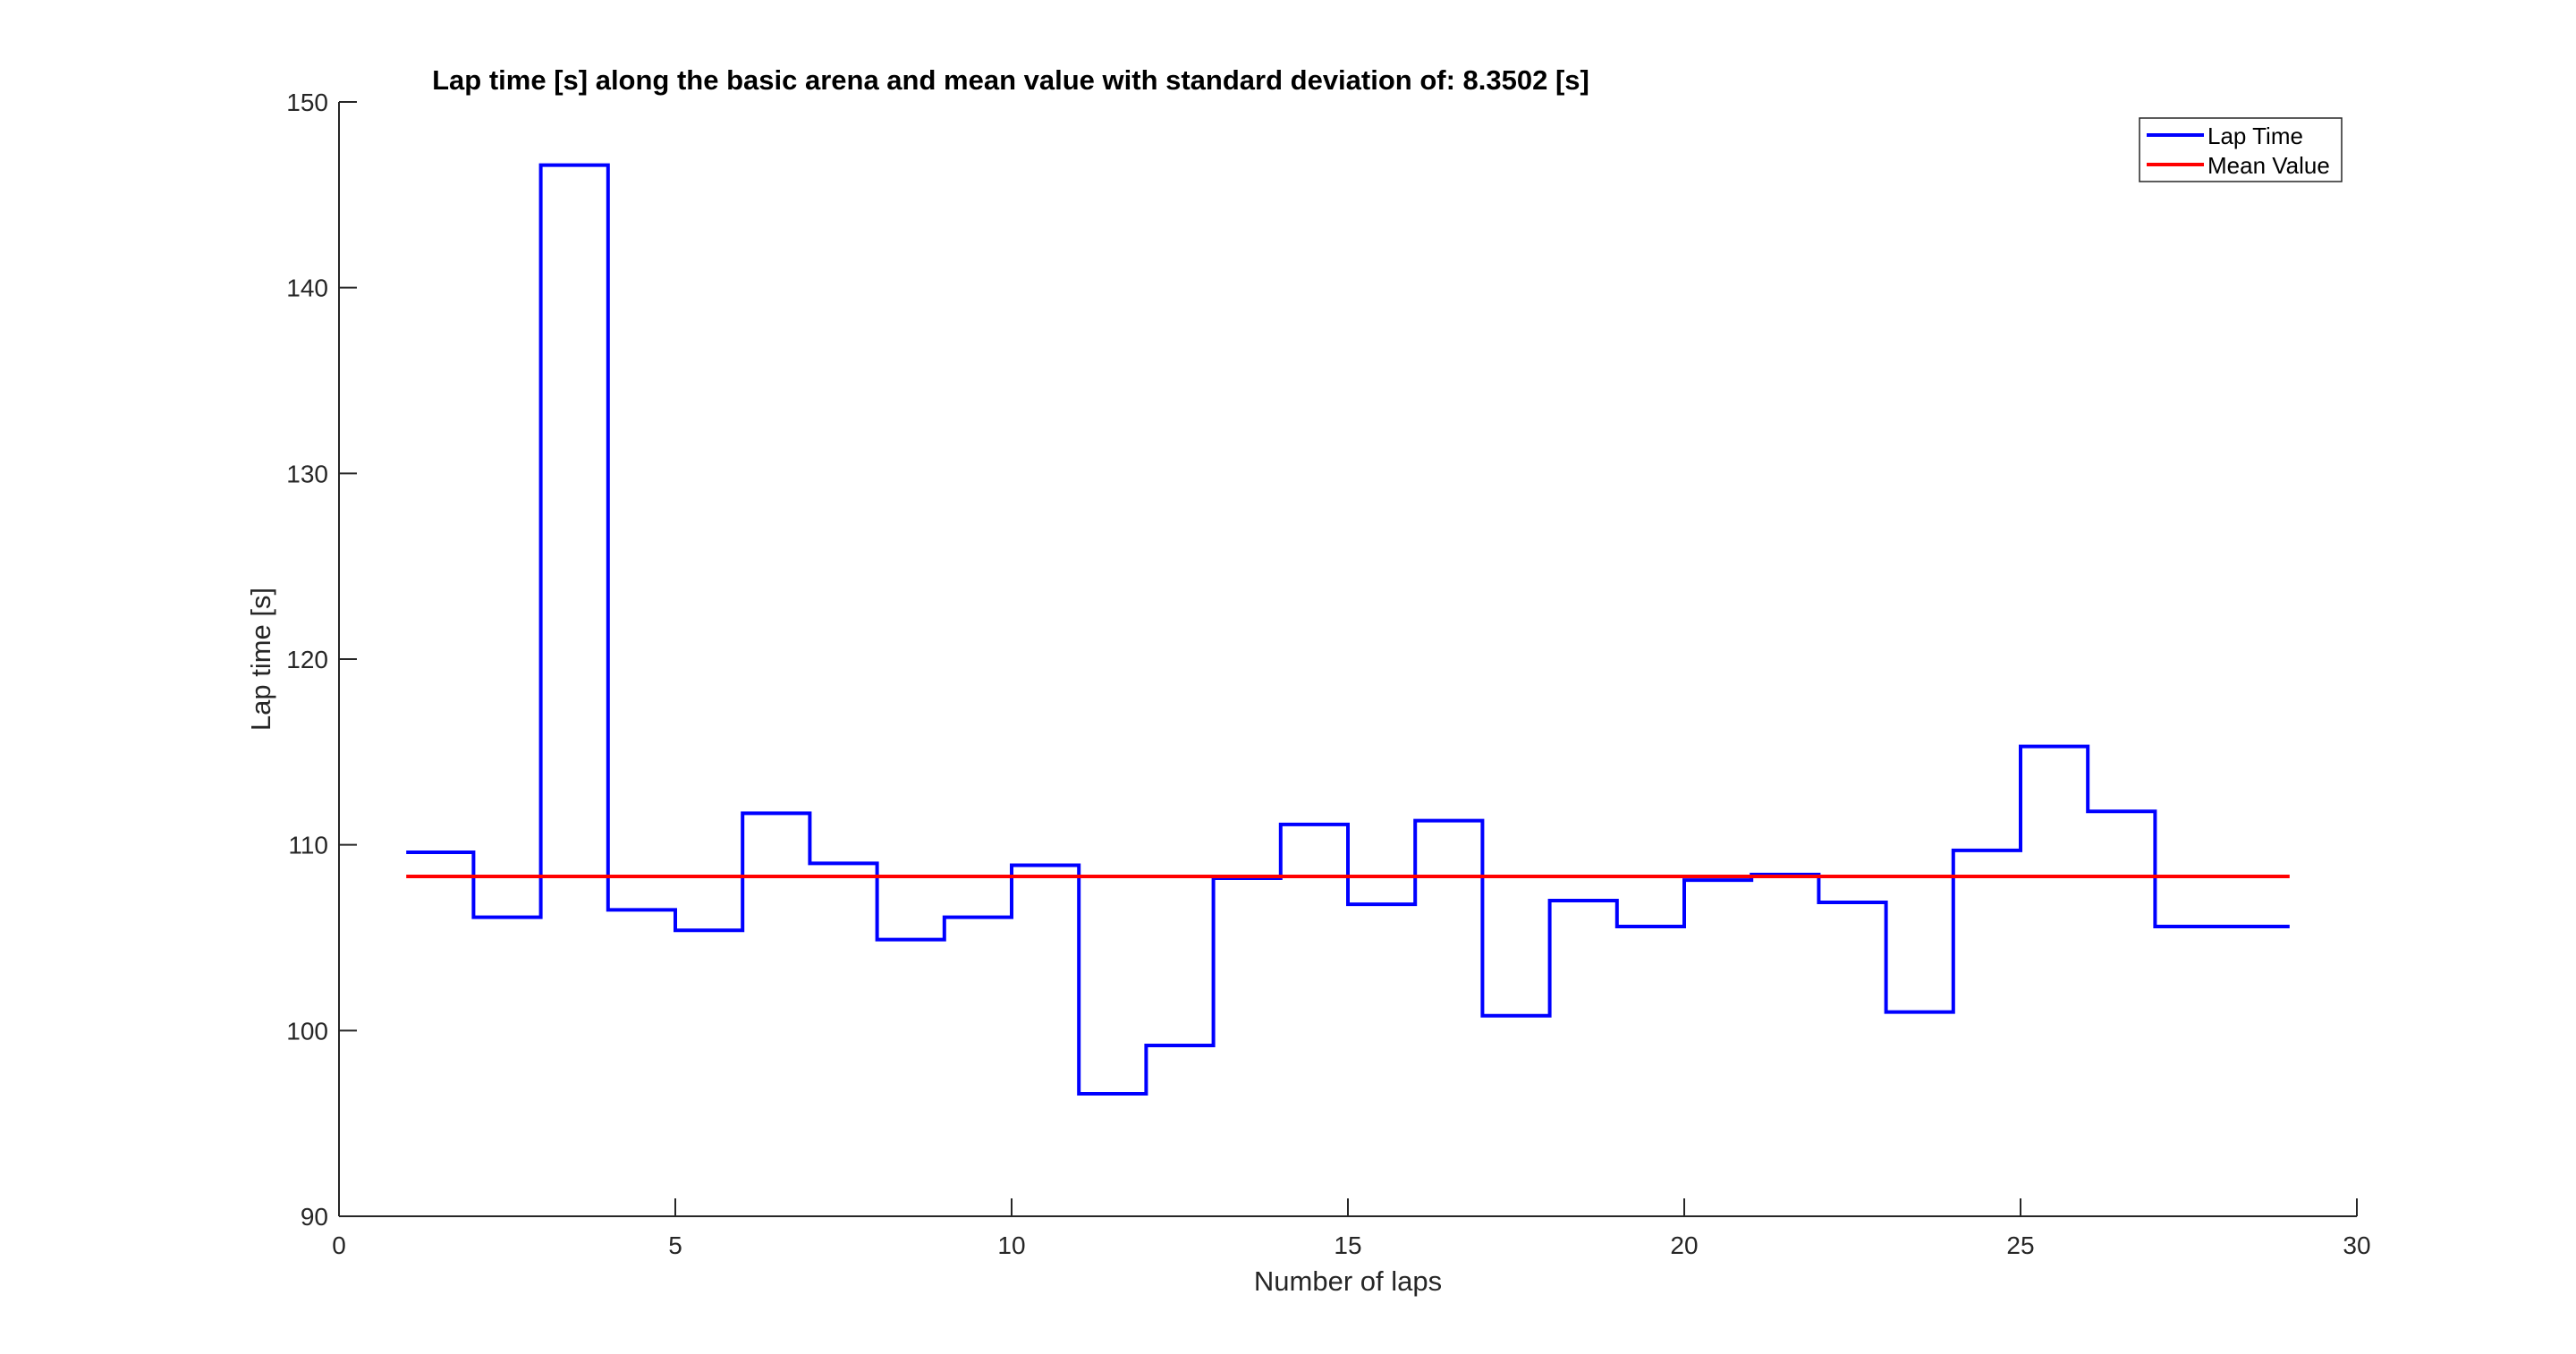 The width and height of the screenshot is (2576, 1354). Describe the element at coordinates (307, 473) in the screenshot. I see `y-tick-label: 130` at that location.